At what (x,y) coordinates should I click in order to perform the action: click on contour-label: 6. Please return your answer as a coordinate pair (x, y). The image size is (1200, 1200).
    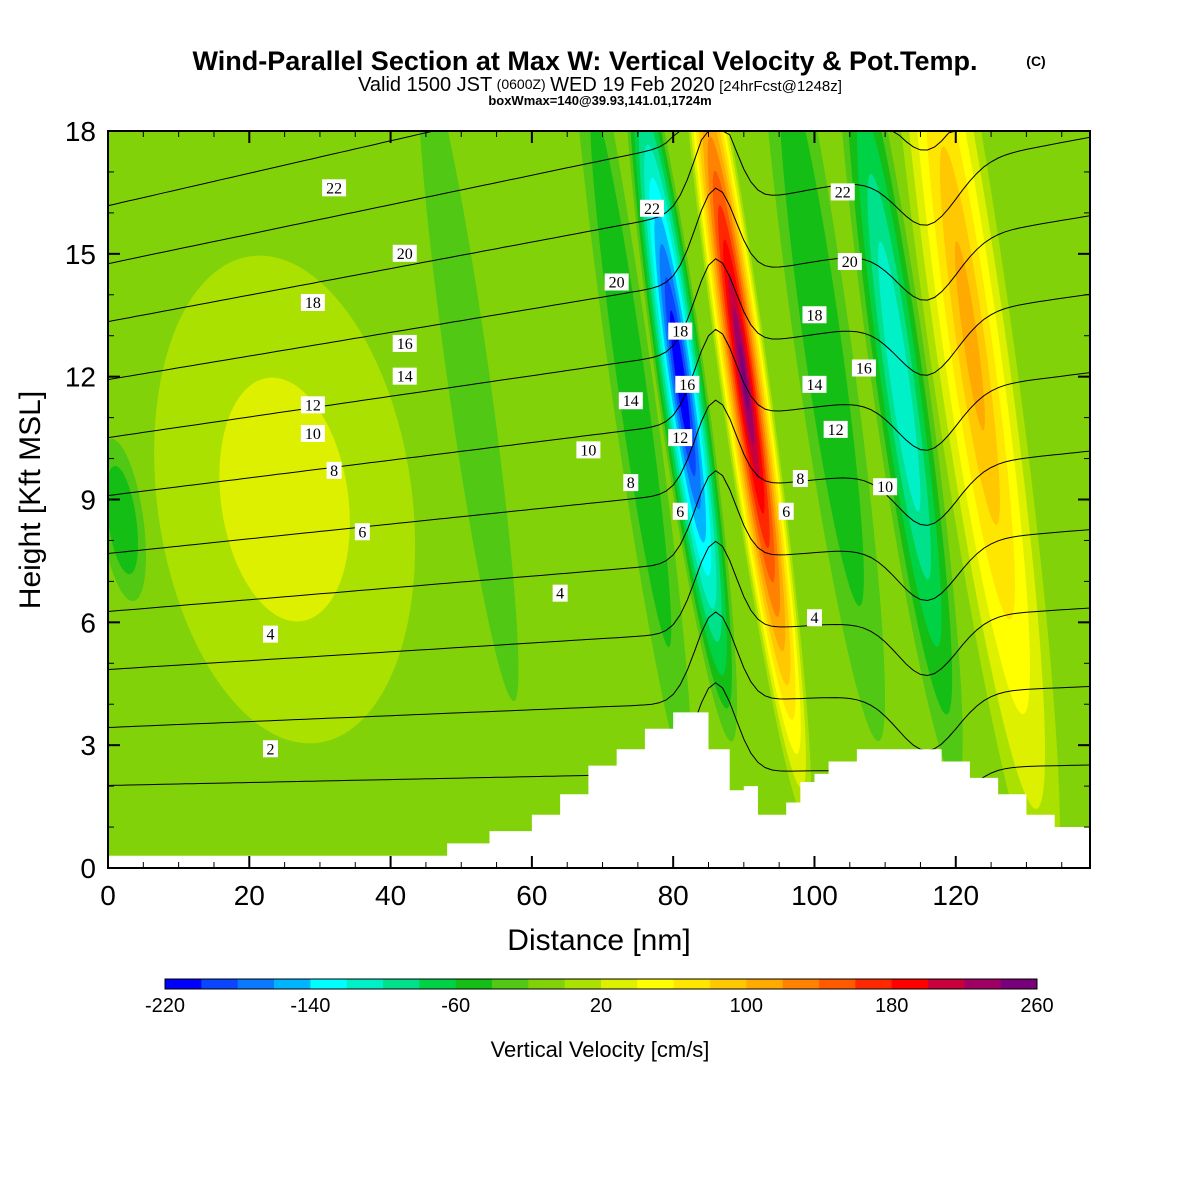
    Looking at the image, I should click on (786, 511).